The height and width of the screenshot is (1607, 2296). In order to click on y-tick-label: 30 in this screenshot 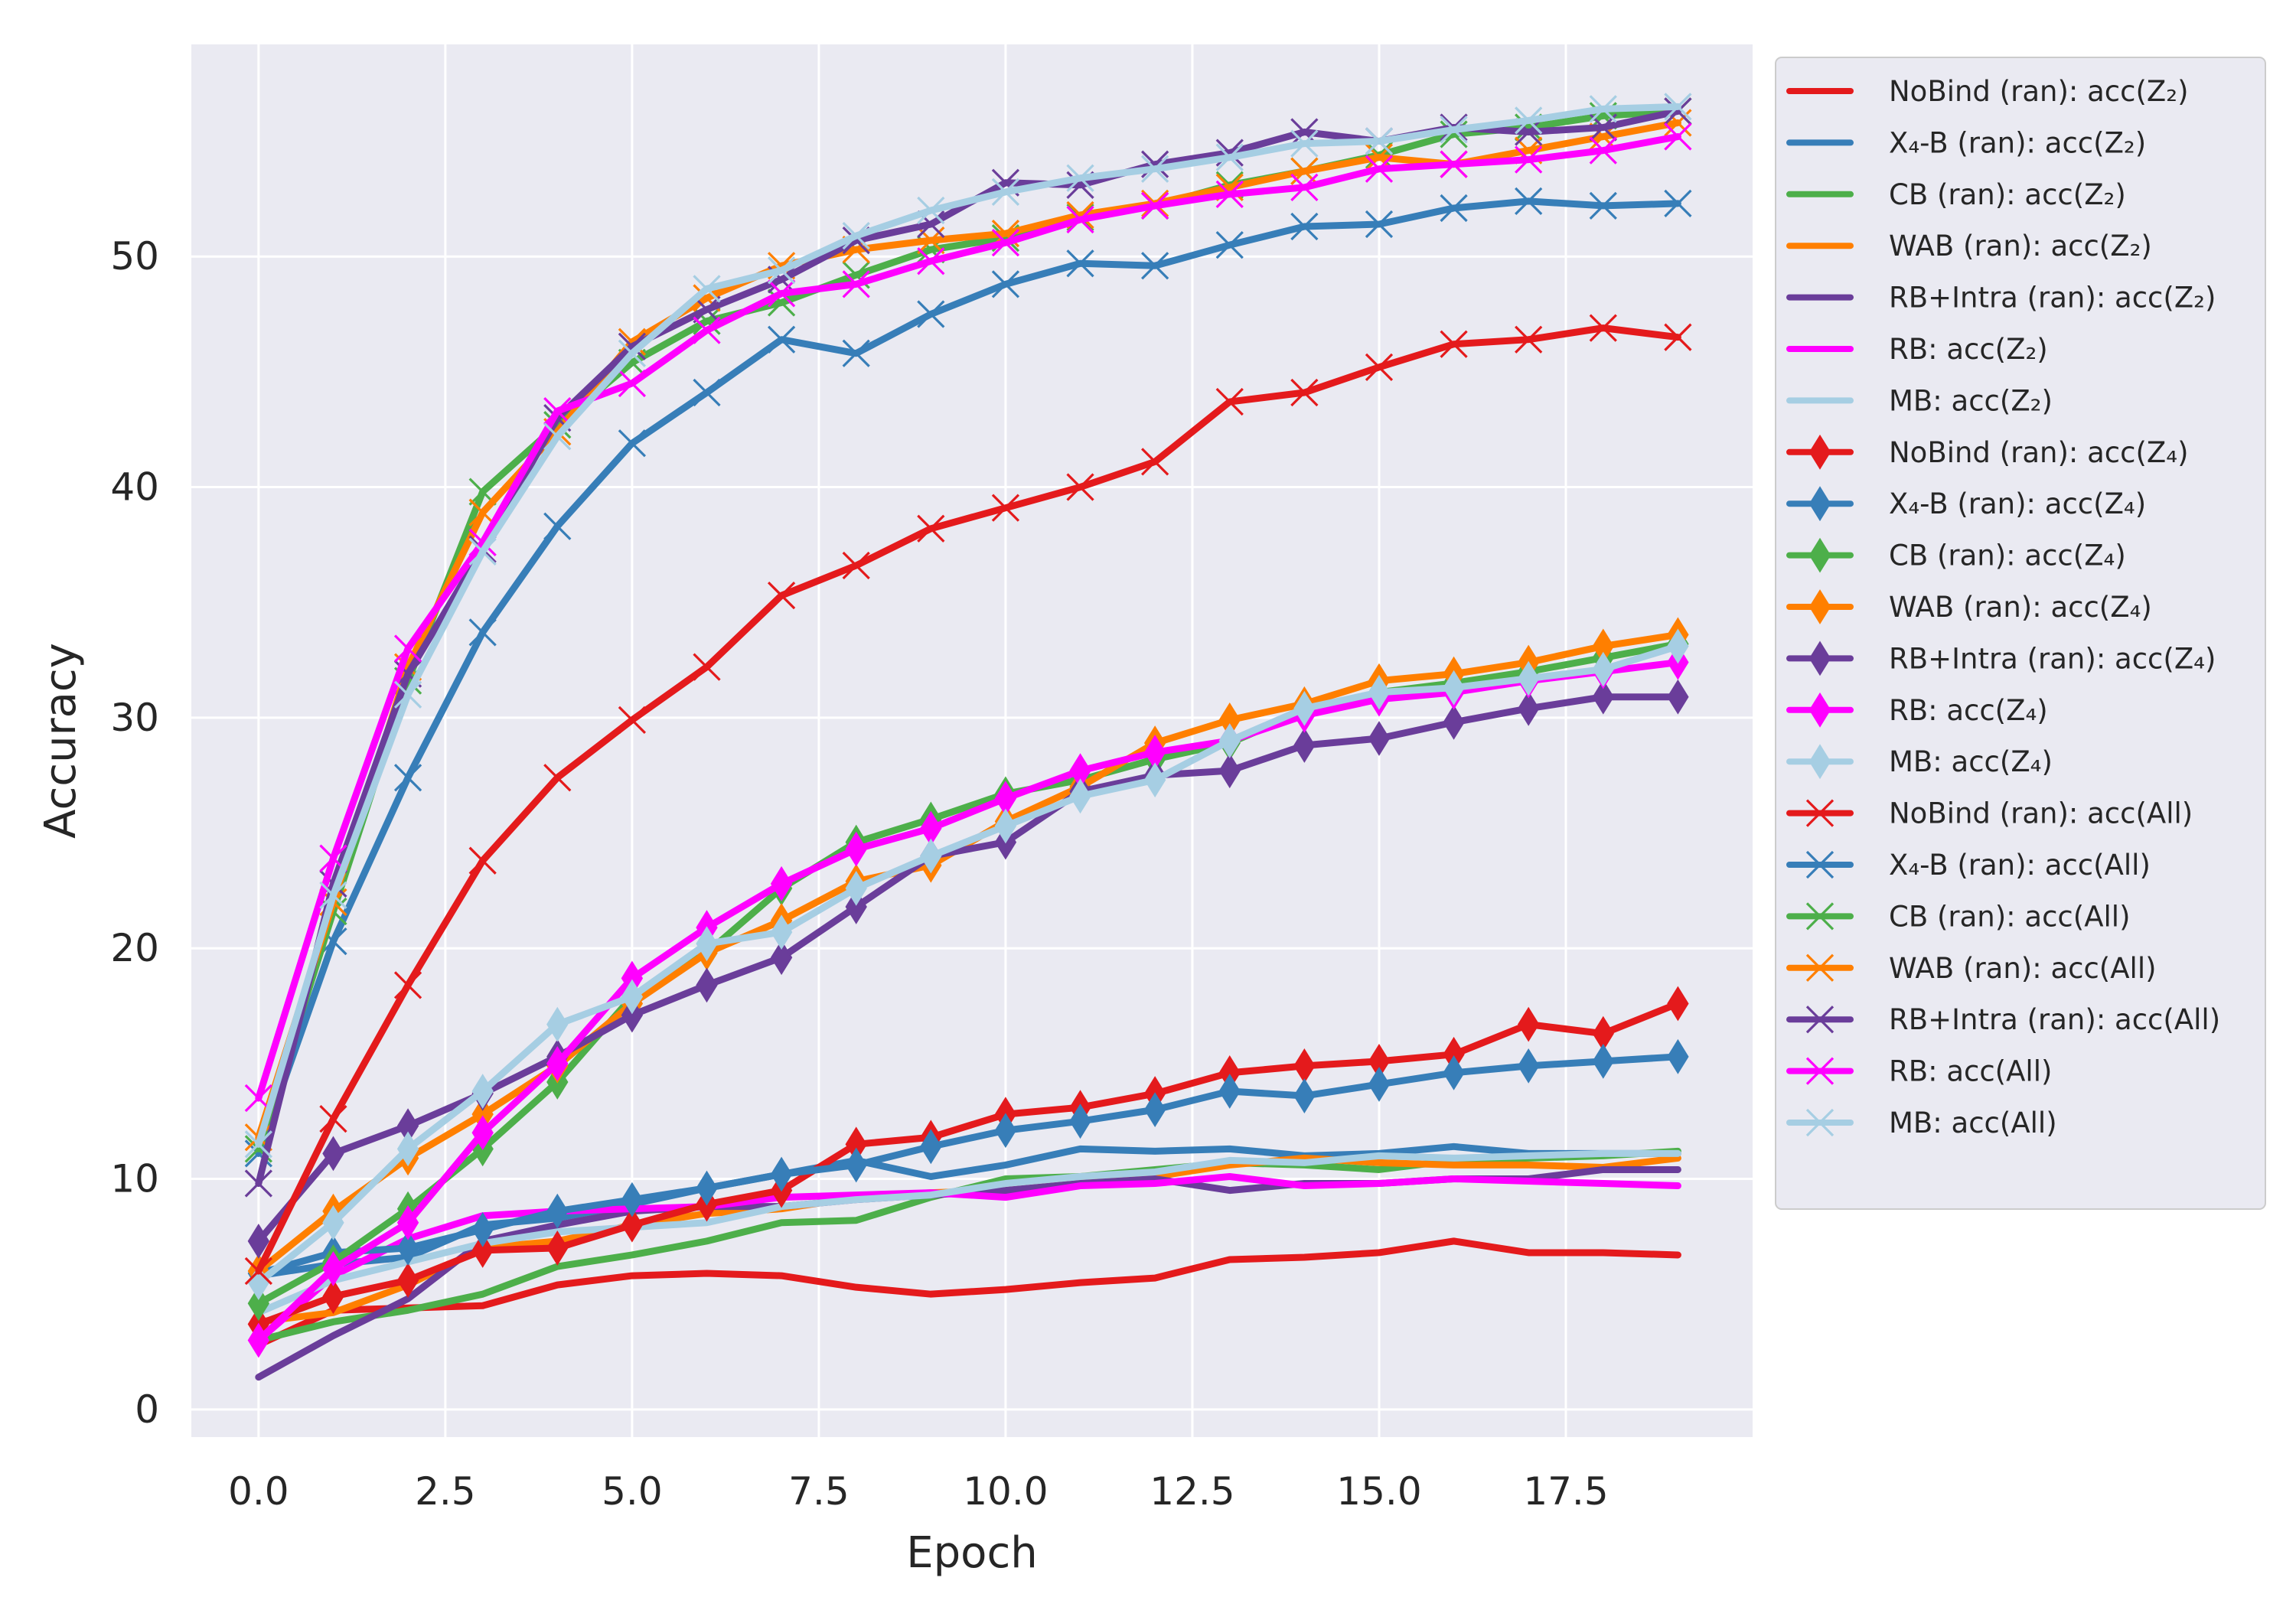, I will do `click(134, 718)`.